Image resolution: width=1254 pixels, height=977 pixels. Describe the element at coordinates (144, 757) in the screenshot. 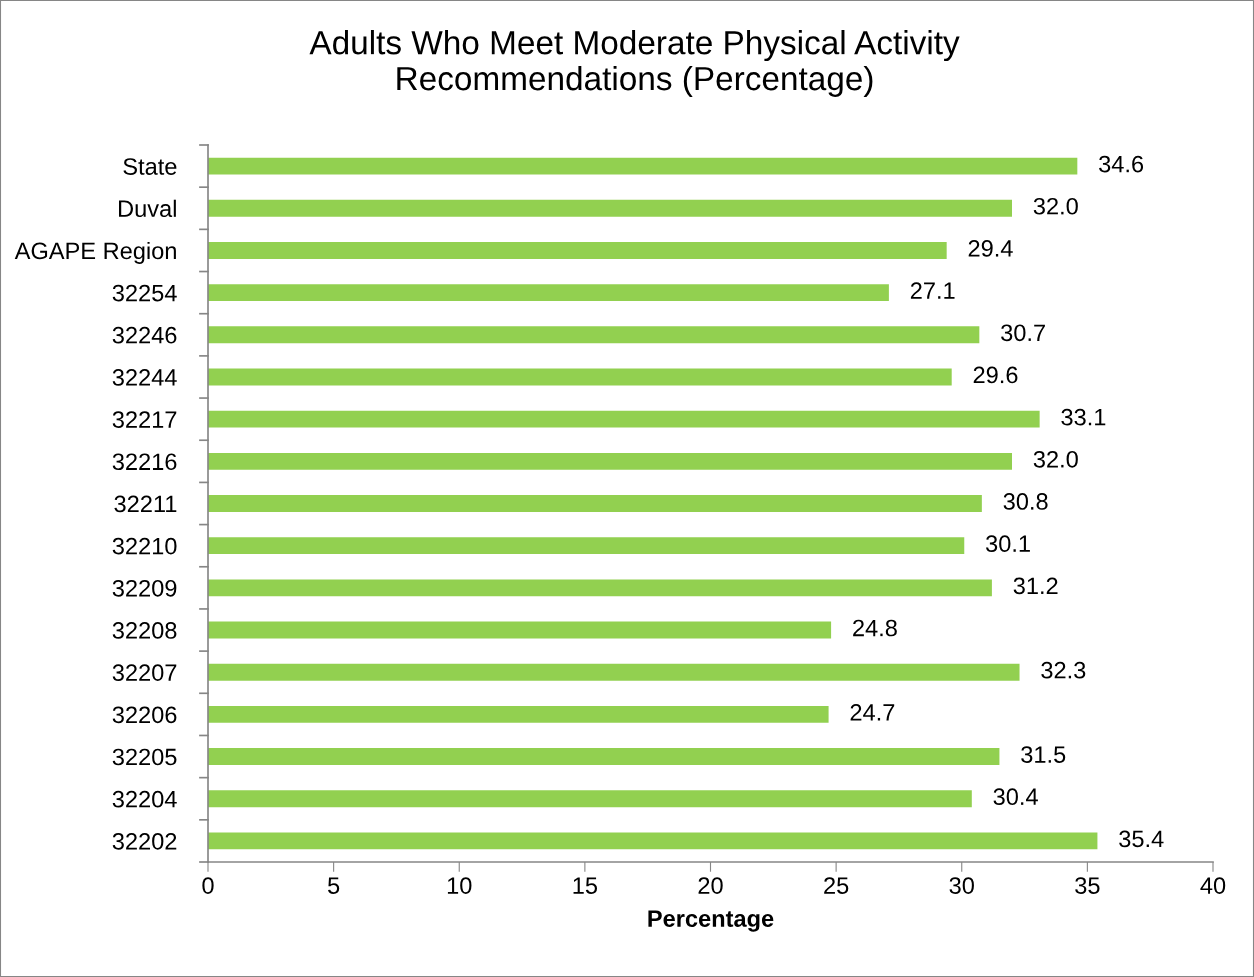

I see `y-tick-label: 32205` at that location.